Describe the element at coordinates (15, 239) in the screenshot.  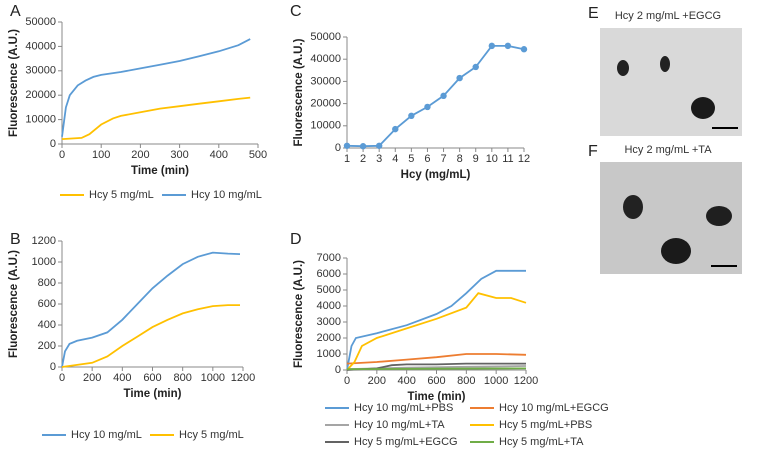
I see `panel-label: B` at that location.